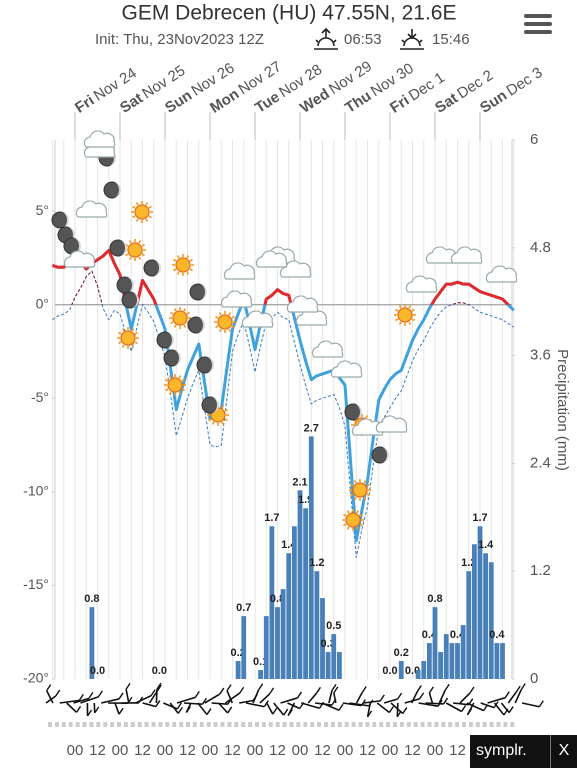  Describe the element at coordinates (179, 39) in the screenshot. I see `init-time: Init: Thu, 23Nov2023 12Z` at that location.